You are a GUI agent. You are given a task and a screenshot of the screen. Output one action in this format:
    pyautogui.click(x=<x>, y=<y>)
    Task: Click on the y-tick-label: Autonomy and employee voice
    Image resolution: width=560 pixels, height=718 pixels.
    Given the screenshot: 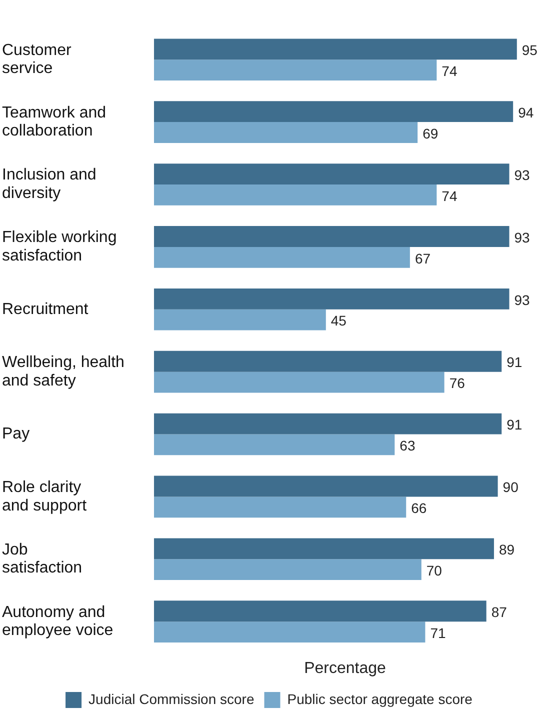 What is the action you would take?
    pyautogui.click(x=58, y=622)
    